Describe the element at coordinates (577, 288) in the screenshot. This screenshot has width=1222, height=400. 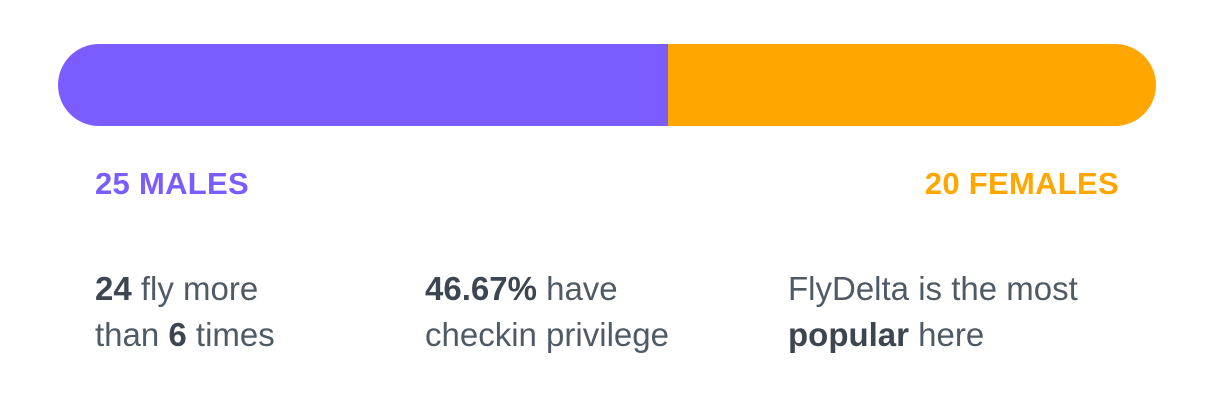
I see `stat-text: have` at that location.